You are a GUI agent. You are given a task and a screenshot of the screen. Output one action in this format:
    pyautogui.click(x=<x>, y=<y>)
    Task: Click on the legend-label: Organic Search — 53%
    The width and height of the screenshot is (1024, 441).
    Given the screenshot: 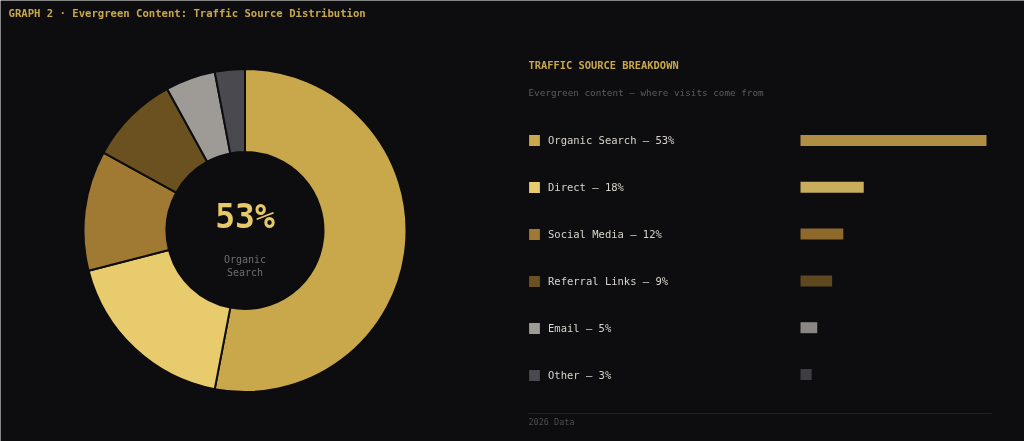 What is the action you would take?
    pyautogui.click(x=611, y=140)
    